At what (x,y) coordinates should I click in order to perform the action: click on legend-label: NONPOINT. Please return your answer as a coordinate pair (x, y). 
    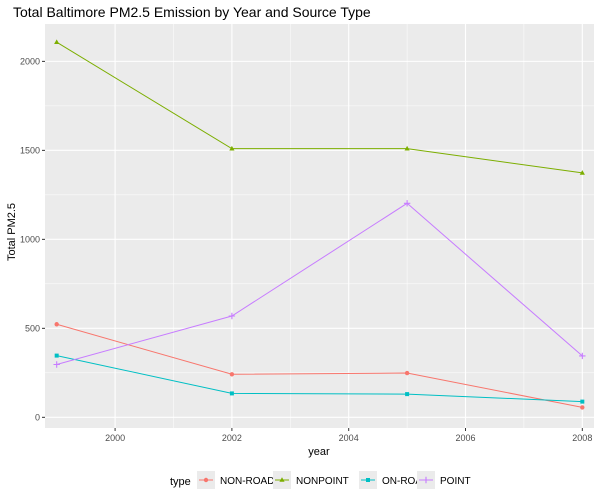
    Looking at the image, I should click on (322, 481).